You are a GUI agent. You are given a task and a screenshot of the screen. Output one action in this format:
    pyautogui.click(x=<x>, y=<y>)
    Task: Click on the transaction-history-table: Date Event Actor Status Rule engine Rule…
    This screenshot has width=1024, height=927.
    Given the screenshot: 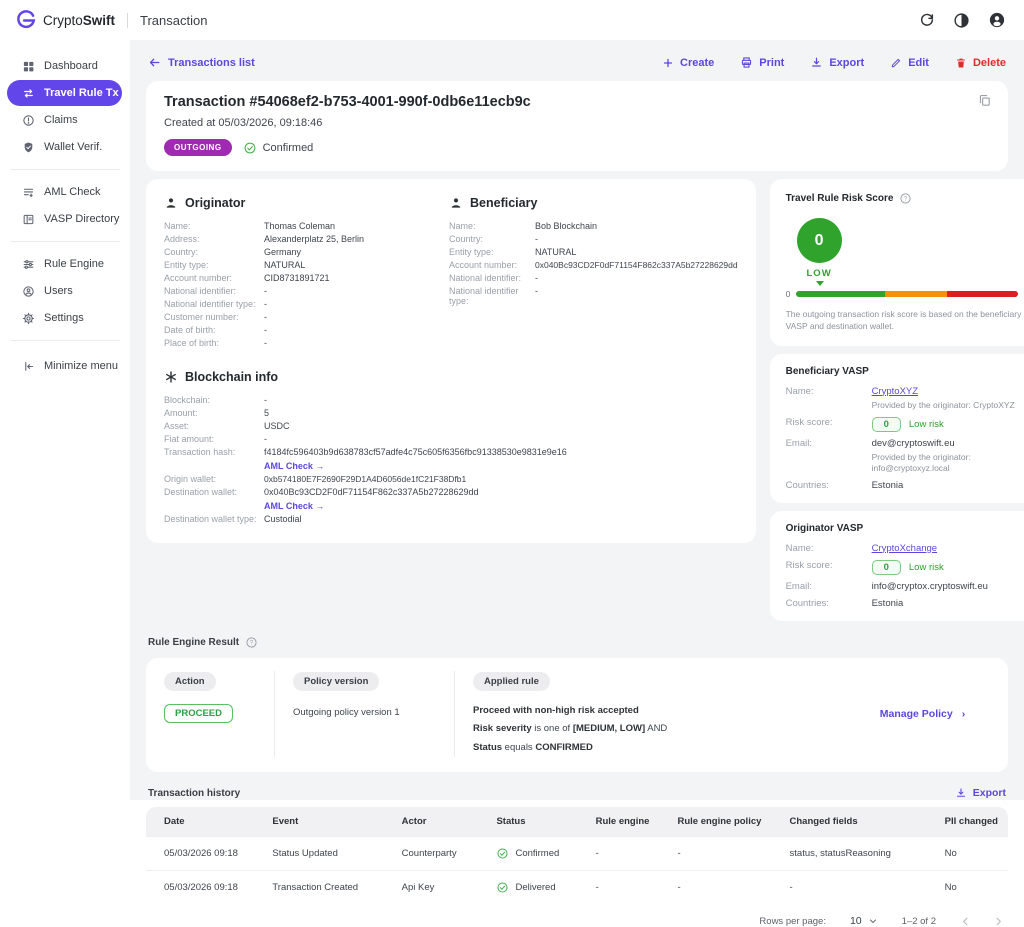 What is the action you would take?
    pyautogui.click(x=577, y=856)
    